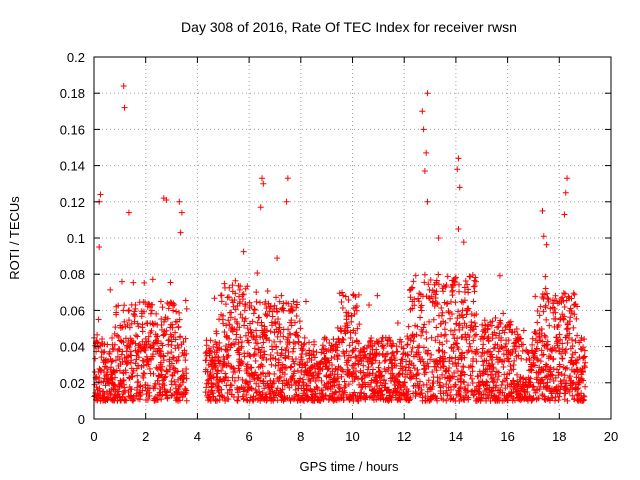 Image resolution: width=640 pixels, height=480 pixels. I want to click on x-tick-label: 16, so click(507, 436).